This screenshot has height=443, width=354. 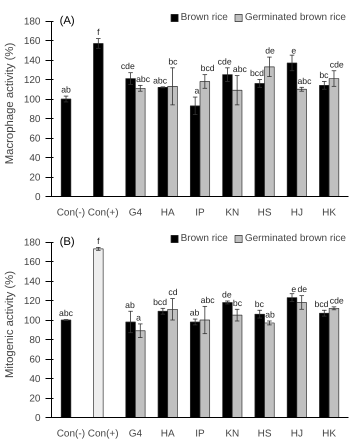 What do you see at coordinates (67, 21) in the screenshot?
I see `chart-title: (A)` at bounding box center [67, 21].